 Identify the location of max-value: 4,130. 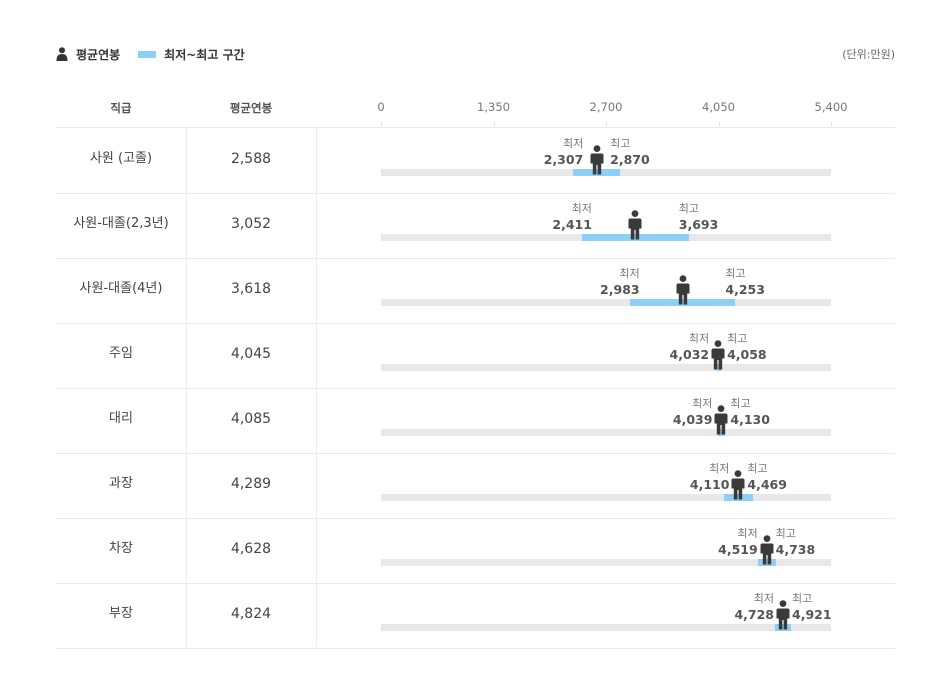
(750, 419).